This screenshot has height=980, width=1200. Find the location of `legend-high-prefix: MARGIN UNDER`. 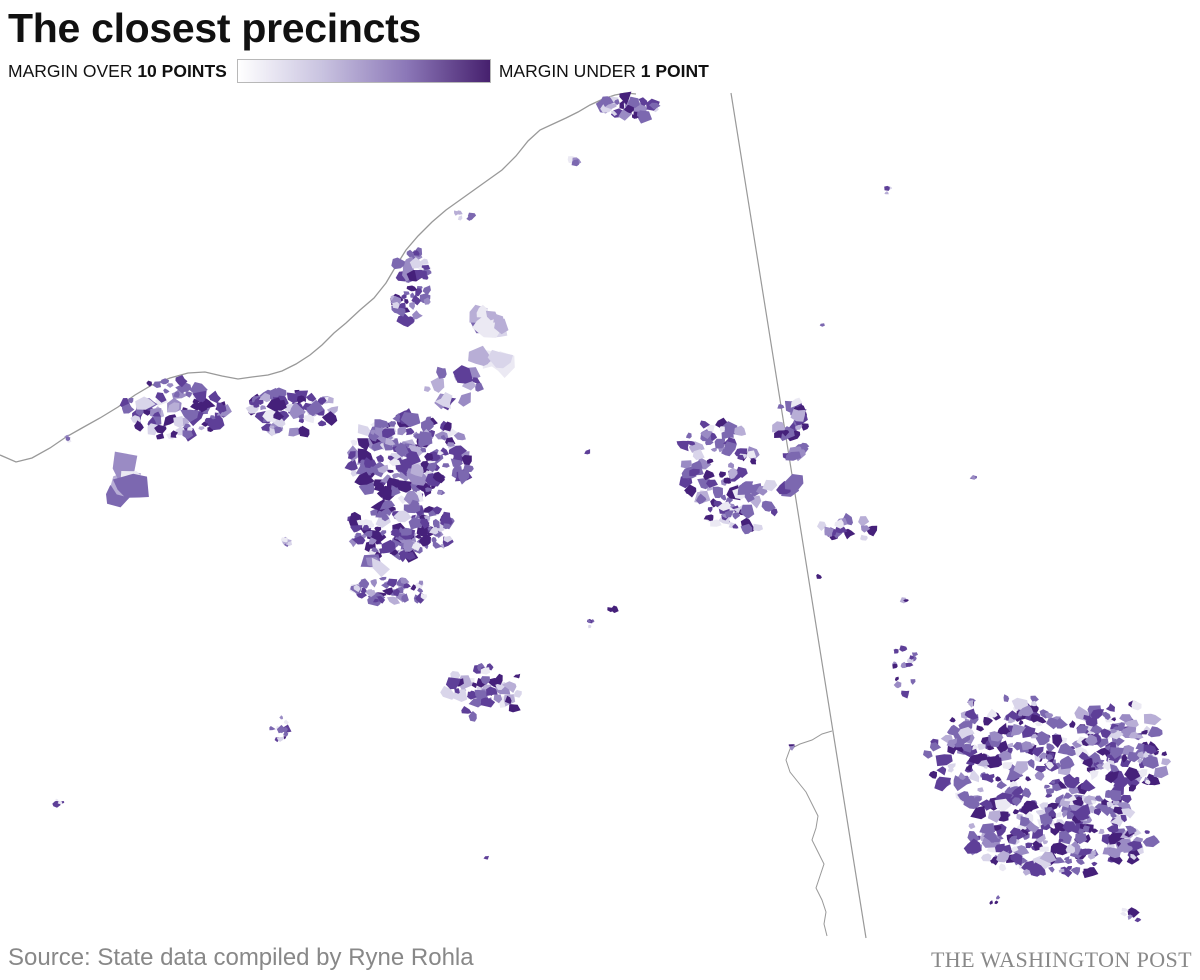

legend-high-prefix: MARGIN UNDER is located at coordinates (569, 70).